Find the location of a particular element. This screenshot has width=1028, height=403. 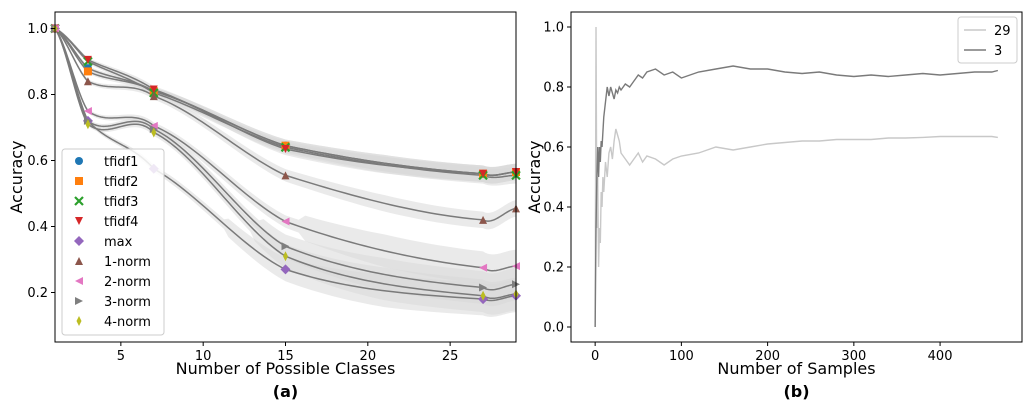

chart-b-y-axis-label: Accuracy is located at coordinates (534, 176).